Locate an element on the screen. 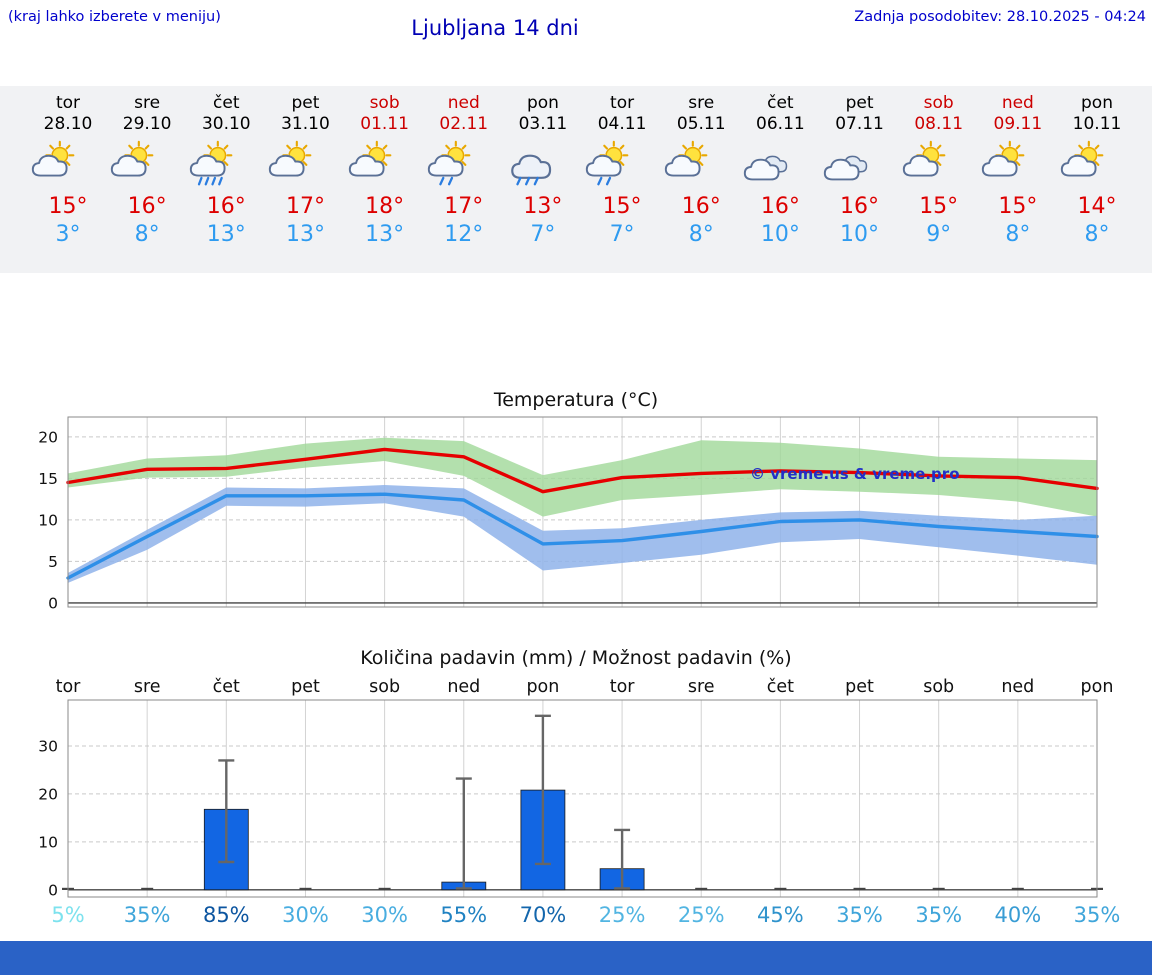 The width and height of the screenshot is (1152, 975). day-date: 01.11 is located at coordinates (384, 124).